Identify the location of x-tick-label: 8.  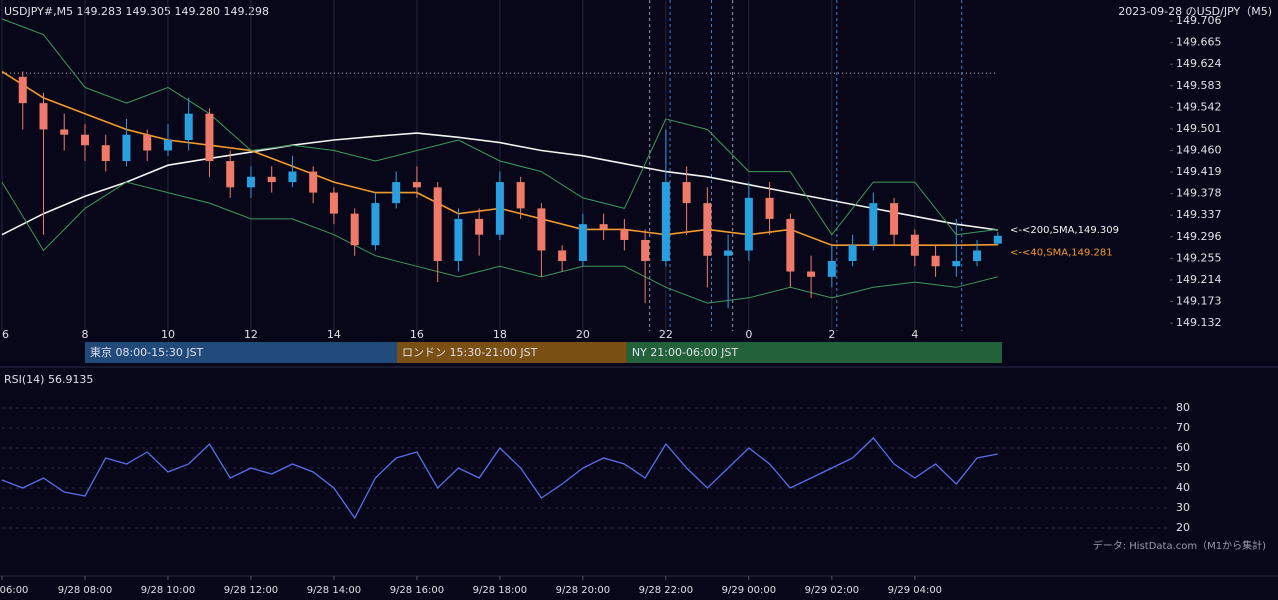
(84, 334).